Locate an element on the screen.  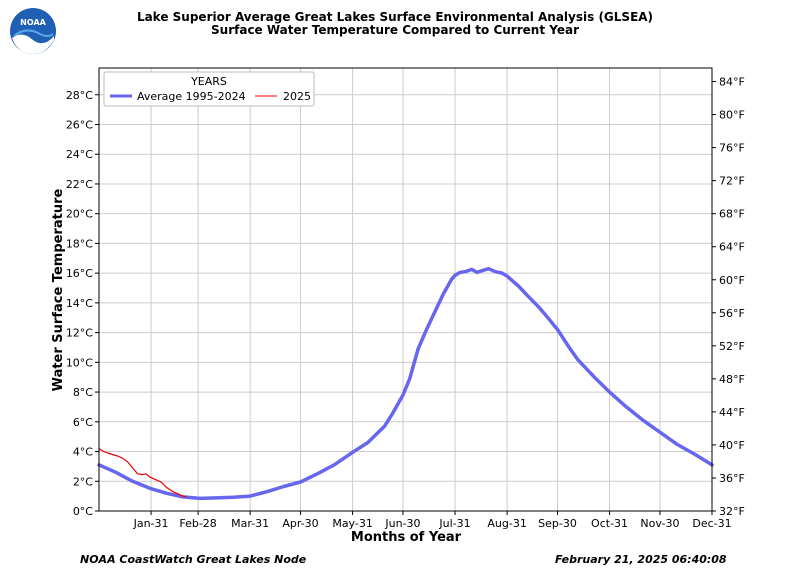
series-line-2025 is located at coordinates (142, 473).